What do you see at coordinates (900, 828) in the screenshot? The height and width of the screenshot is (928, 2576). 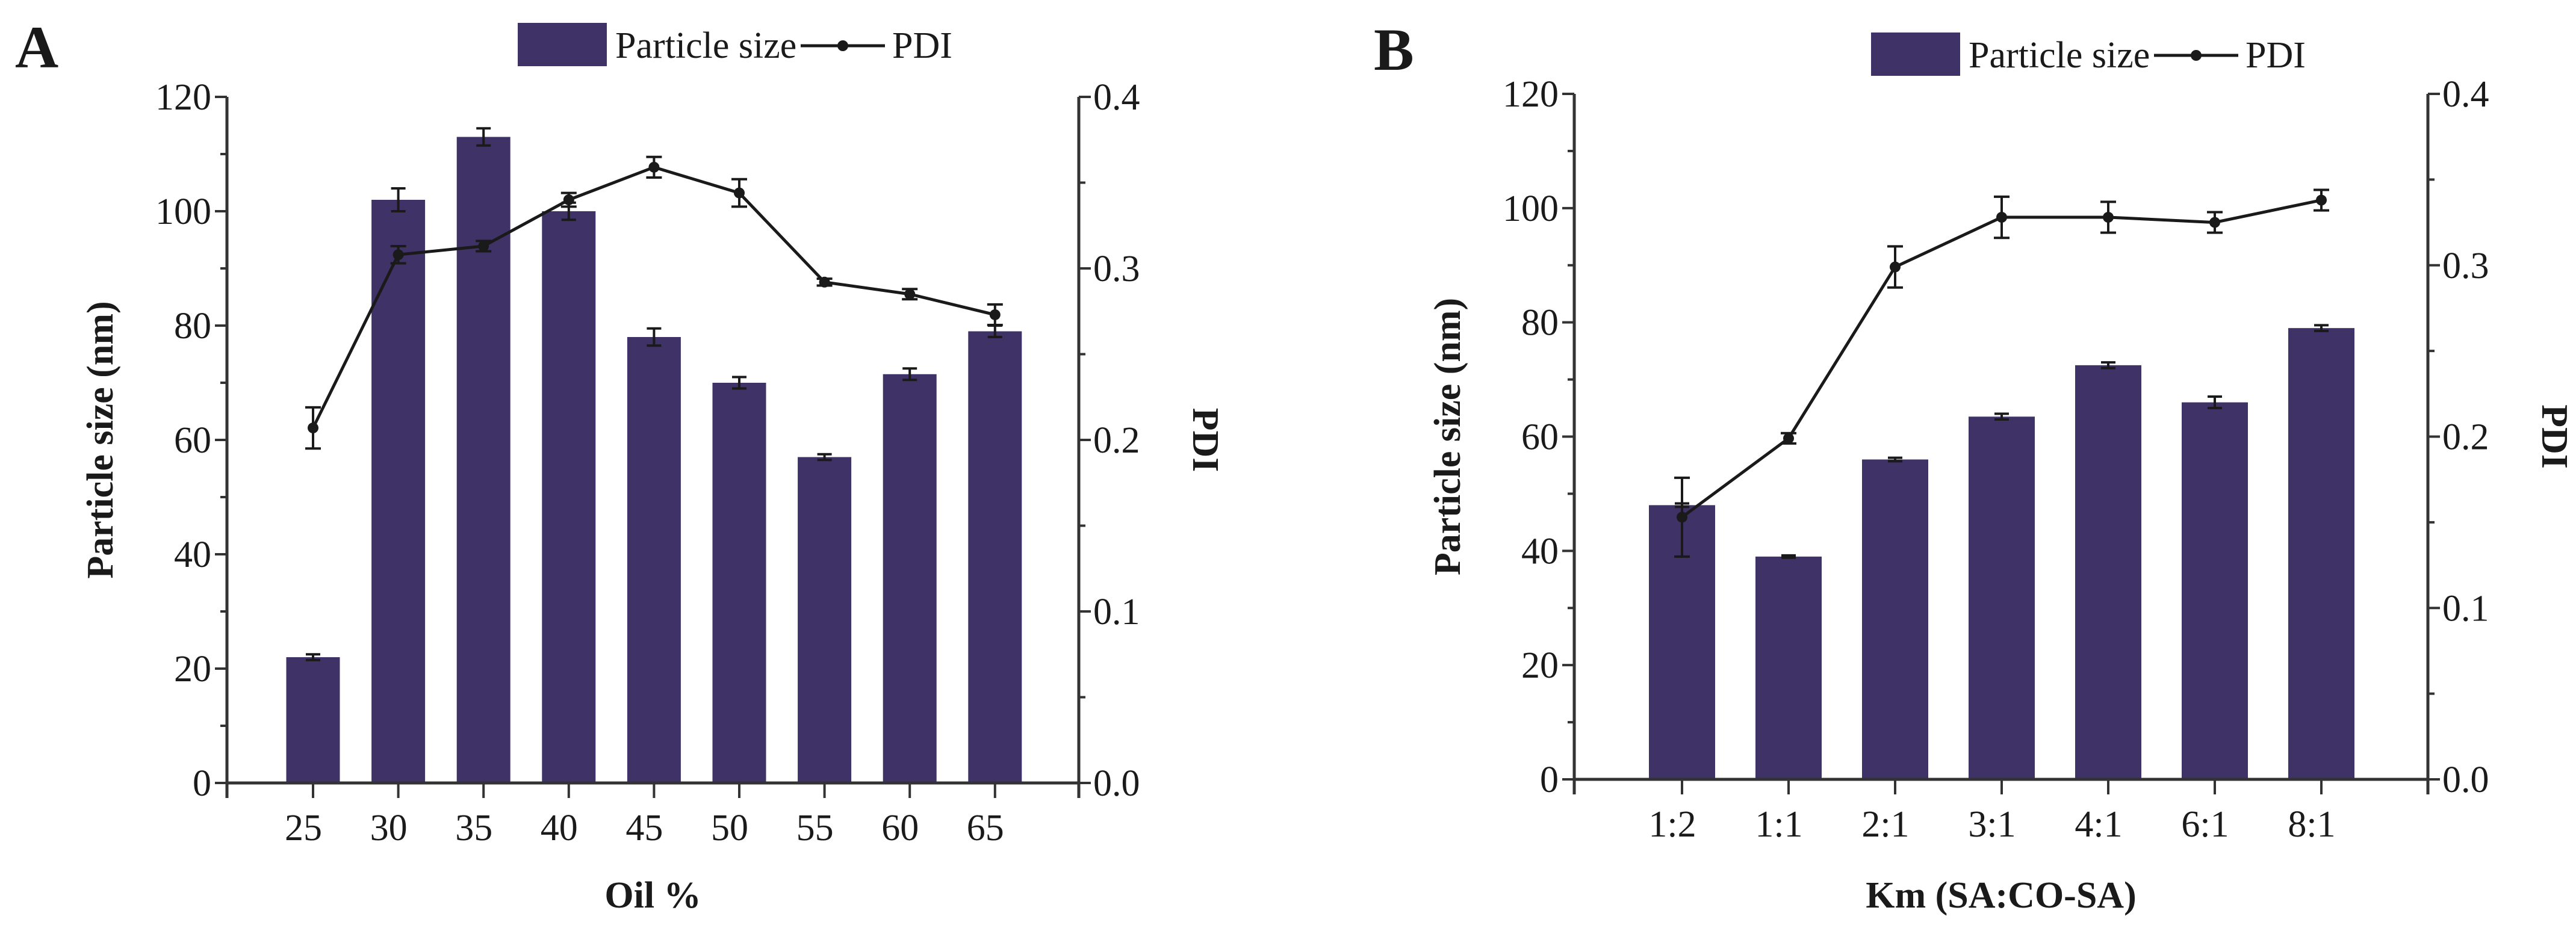 I see `x-tick-label: 60` at bounding box center [900, 828].